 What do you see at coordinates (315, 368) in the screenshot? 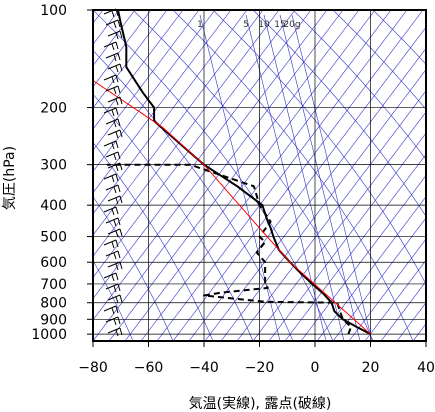
I see `x-tick-label: 0` at bounding box center [315, 368].